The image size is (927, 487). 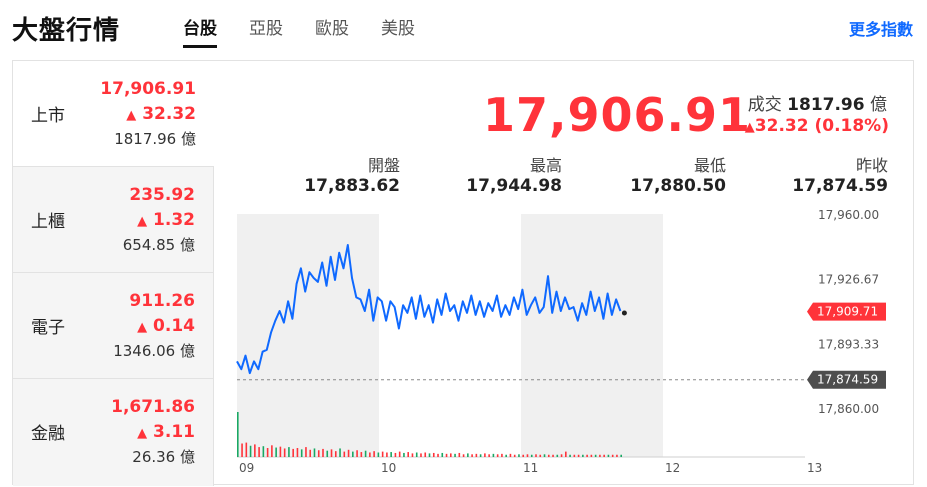 I want to click on tab-europe: 歐股, so click(x=332, y=29).